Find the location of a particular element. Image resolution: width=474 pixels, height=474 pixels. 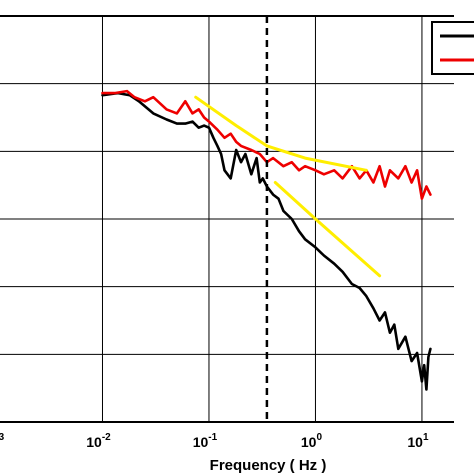

legend is located at coordinates (452, 48).